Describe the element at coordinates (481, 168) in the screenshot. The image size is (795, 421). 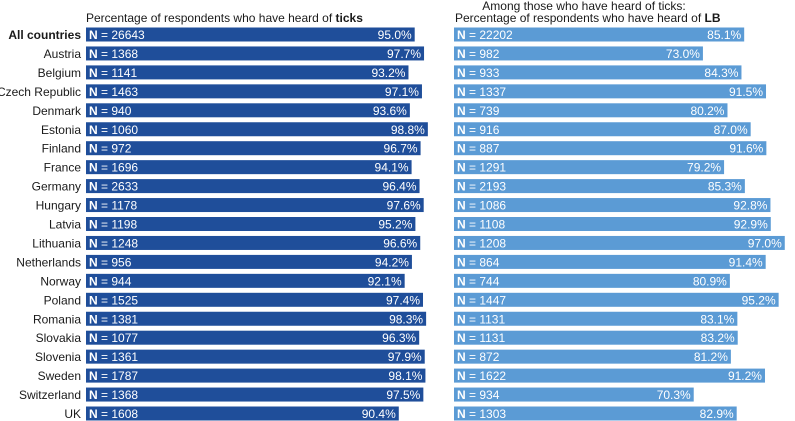
I see `right-n-label: N = 1291` at that location.